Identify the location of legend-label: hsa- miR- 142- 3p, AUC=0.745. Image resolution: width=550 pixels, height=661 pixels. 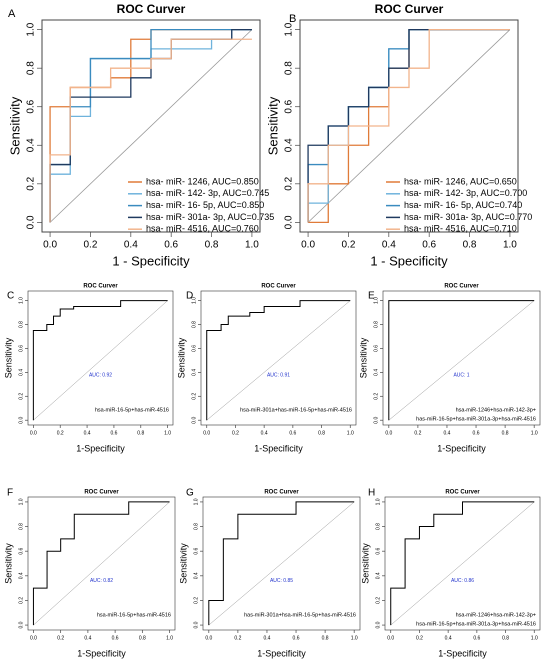
(207, 193).